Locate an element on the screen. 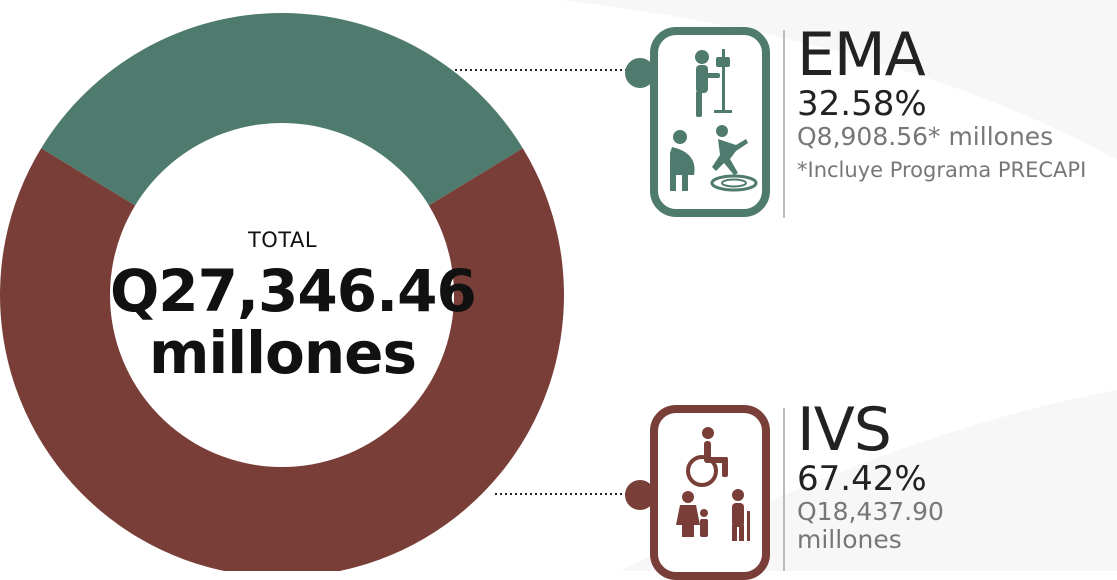 The height and width of the screenshot is (580, 1117). total-label: TOTAL is located at coordinates (282, 240).